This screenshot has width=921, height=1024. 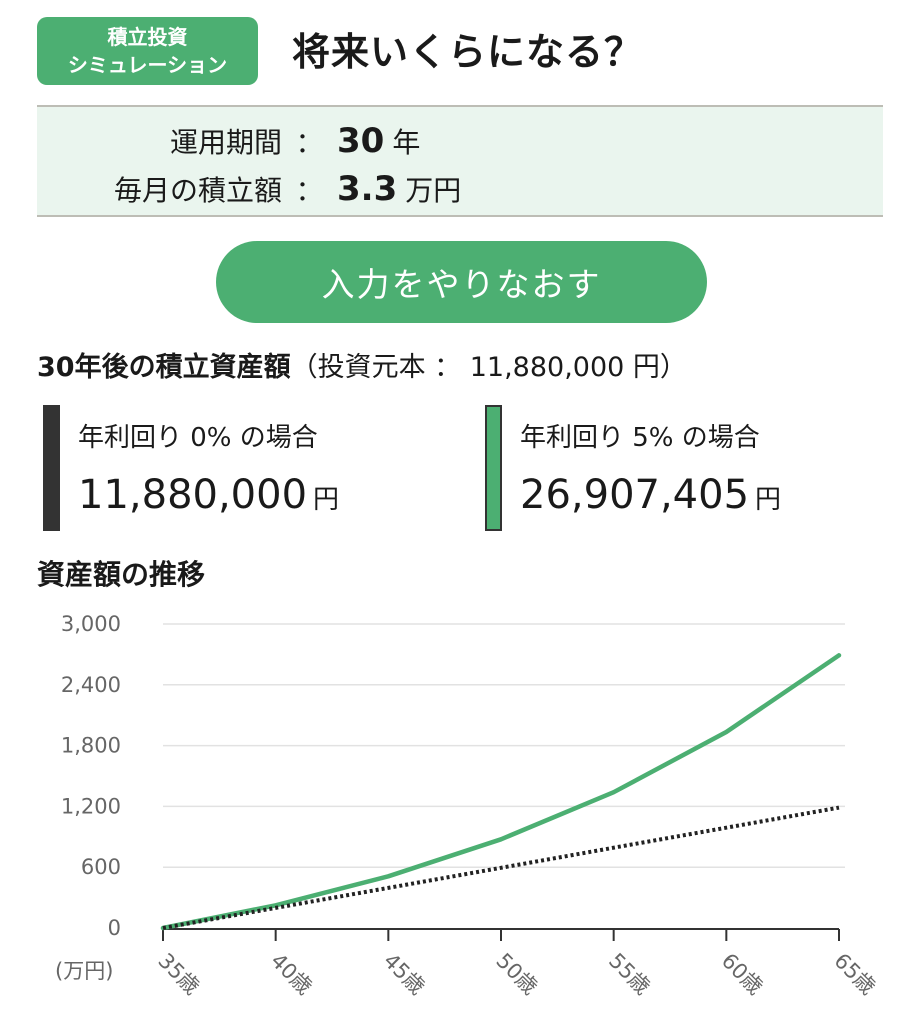 I want to click on x-tick-label: 45歳, so click(x=404, y=974).